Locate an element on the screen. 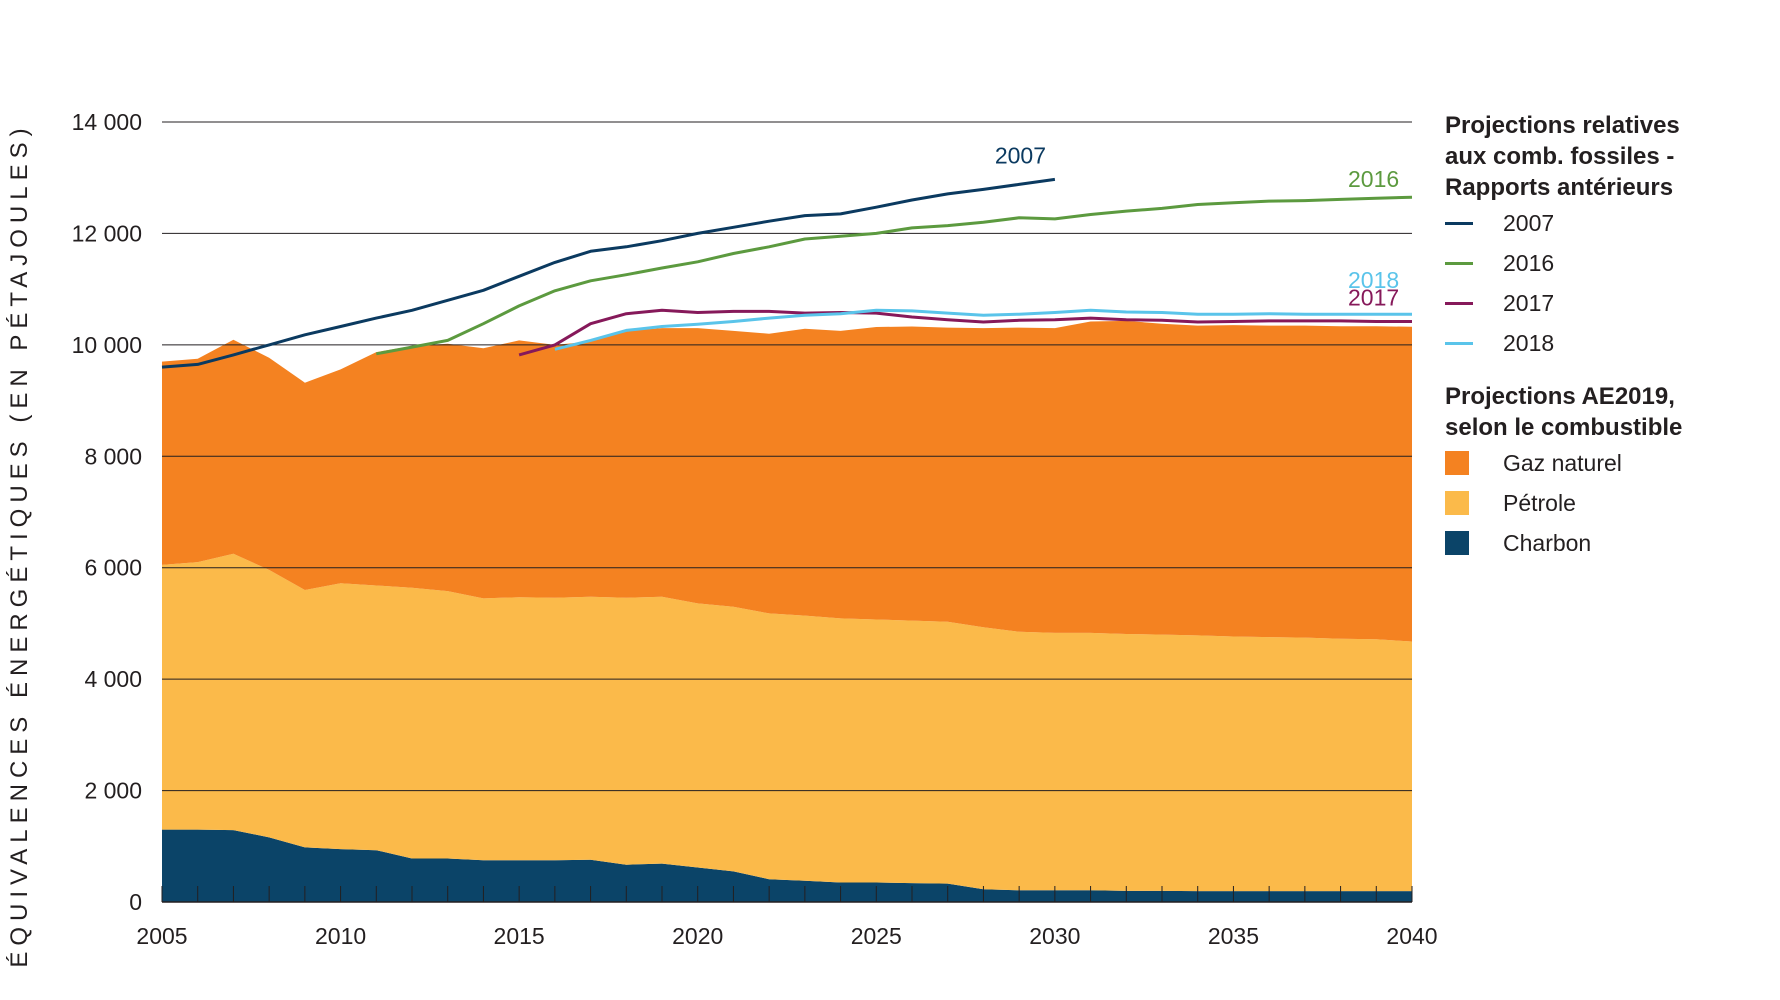 This screenshot has width=1780, height=1000. legend-item-2017: 2017 is located at coordinates (1610, 303).